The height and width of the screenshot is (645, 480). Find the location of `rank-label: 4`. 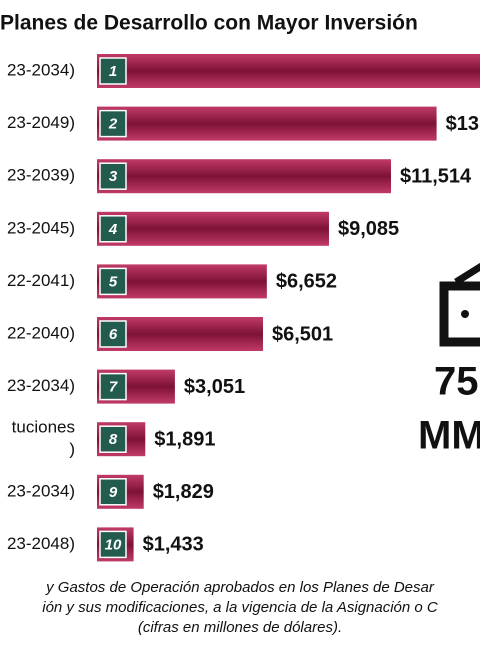

rank-label: 4 is located at coordinates (113, 229).